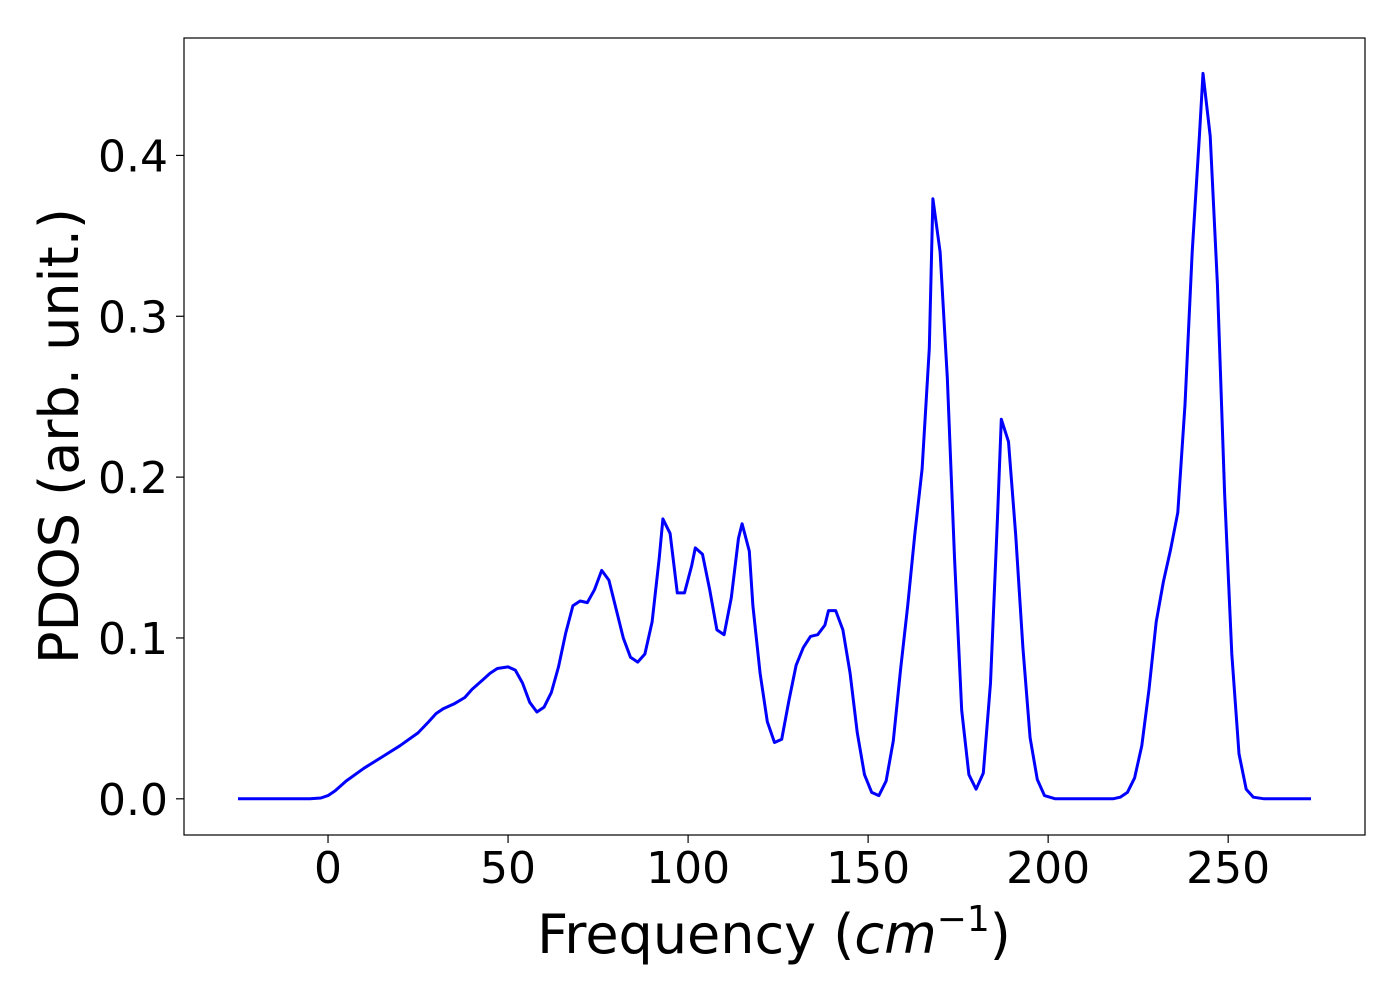 This screenshot has width=1400, height=1000. I want to click on y-tick-label: 0.1, so click(133, 639).